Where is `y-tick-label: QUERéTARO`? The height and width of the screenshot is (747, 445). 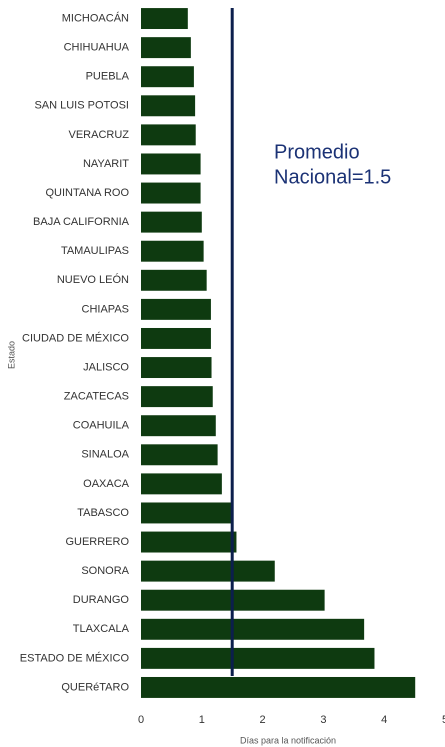
y-tick-label: QUERéTARO is located at coordinates (95, 687).